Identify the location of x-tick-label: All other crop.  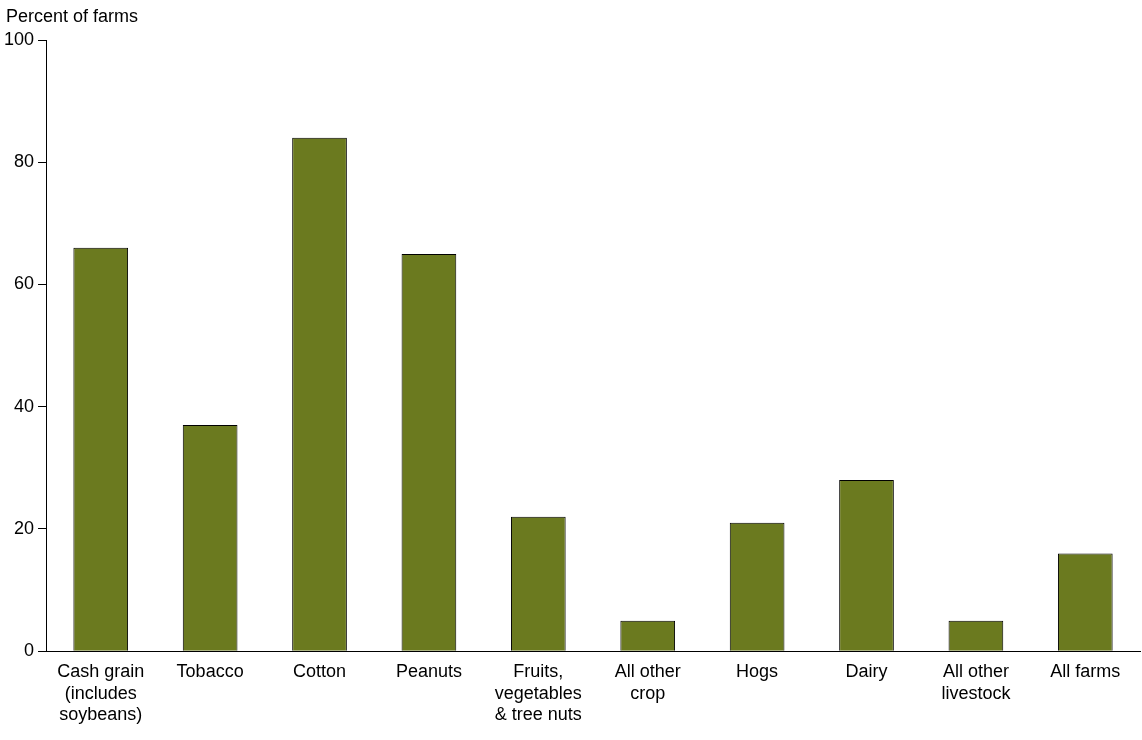
(647, 681).